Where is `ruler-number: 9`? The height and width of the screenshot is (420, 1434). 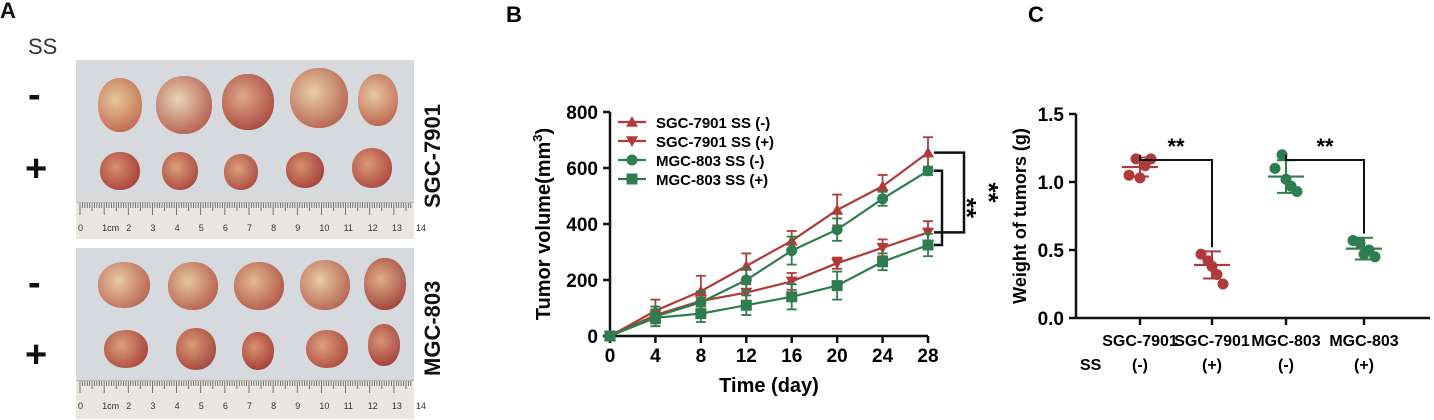 ruler-number: 9 is located at coordinates (298, 228).